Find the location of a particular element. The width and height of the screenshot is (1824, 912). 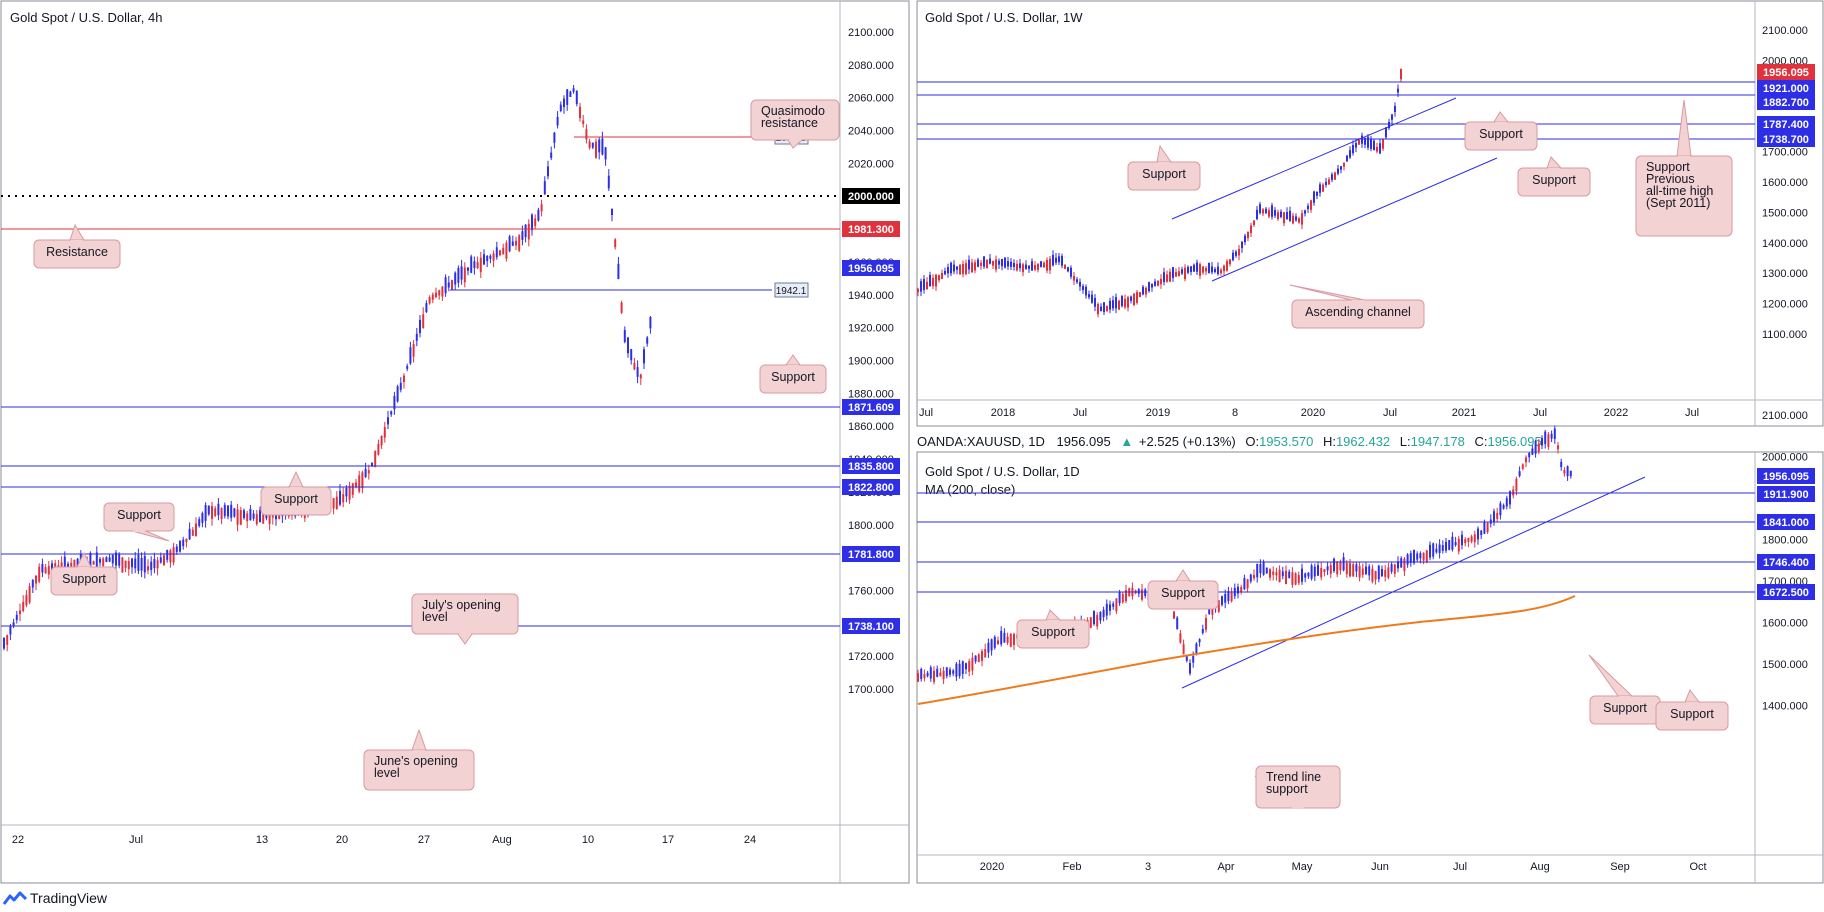

level-tag-label: 1882.700 is located at coordinates (1786, 103).